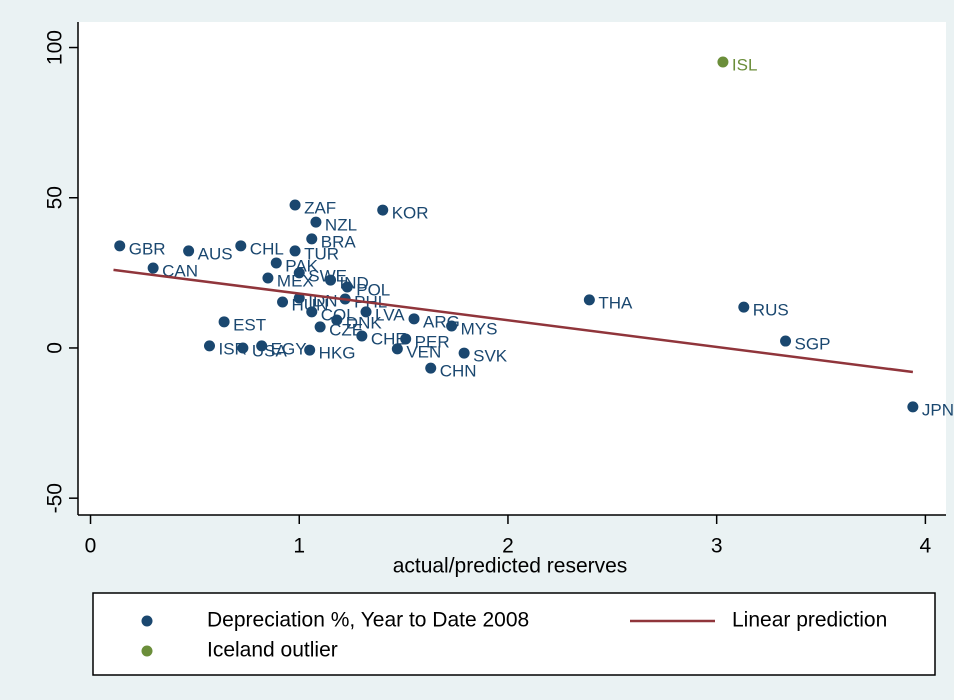  What do you see at coordinates (272, 650) in the screenshot?
I see `legend-label: Iceland outlier` at bounding box center [272, 650].